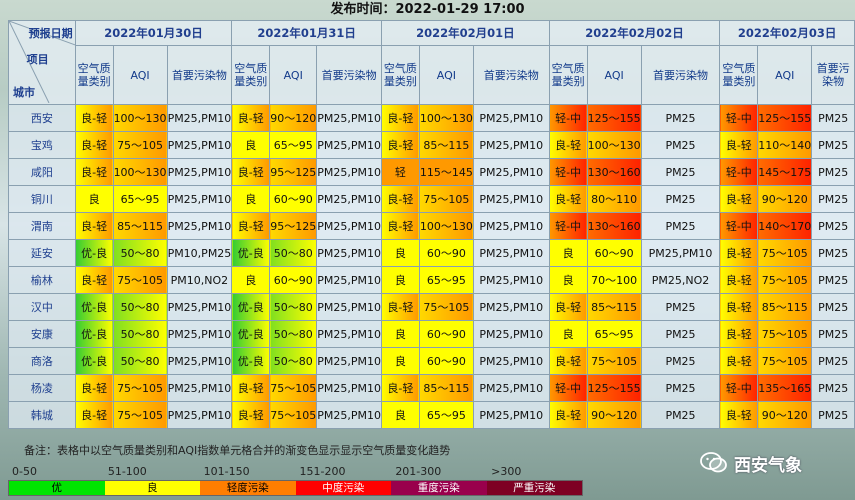 The height and width of the screenshot is (500, 855). What do you see at coordinates (506, 471) in the screenshot?
I see `legend-range: >300` at bounding box center [506, 471].